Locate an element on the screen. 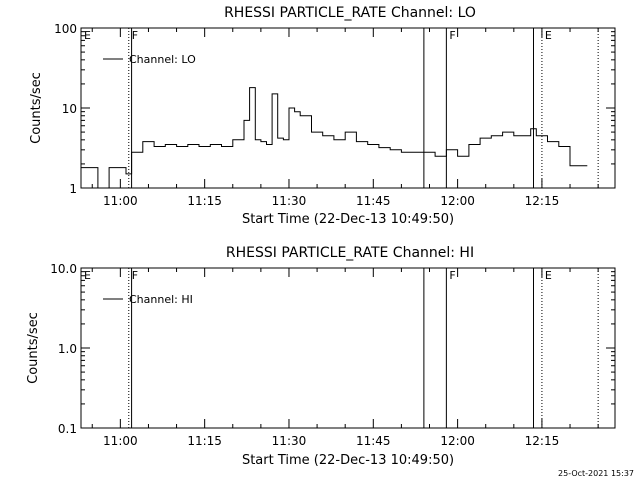 Image resolution: width=640 pixels, height=484 pixels. footer-timestamp: 25-Oct-2021 15:37 is located at coordinates (596, 473).